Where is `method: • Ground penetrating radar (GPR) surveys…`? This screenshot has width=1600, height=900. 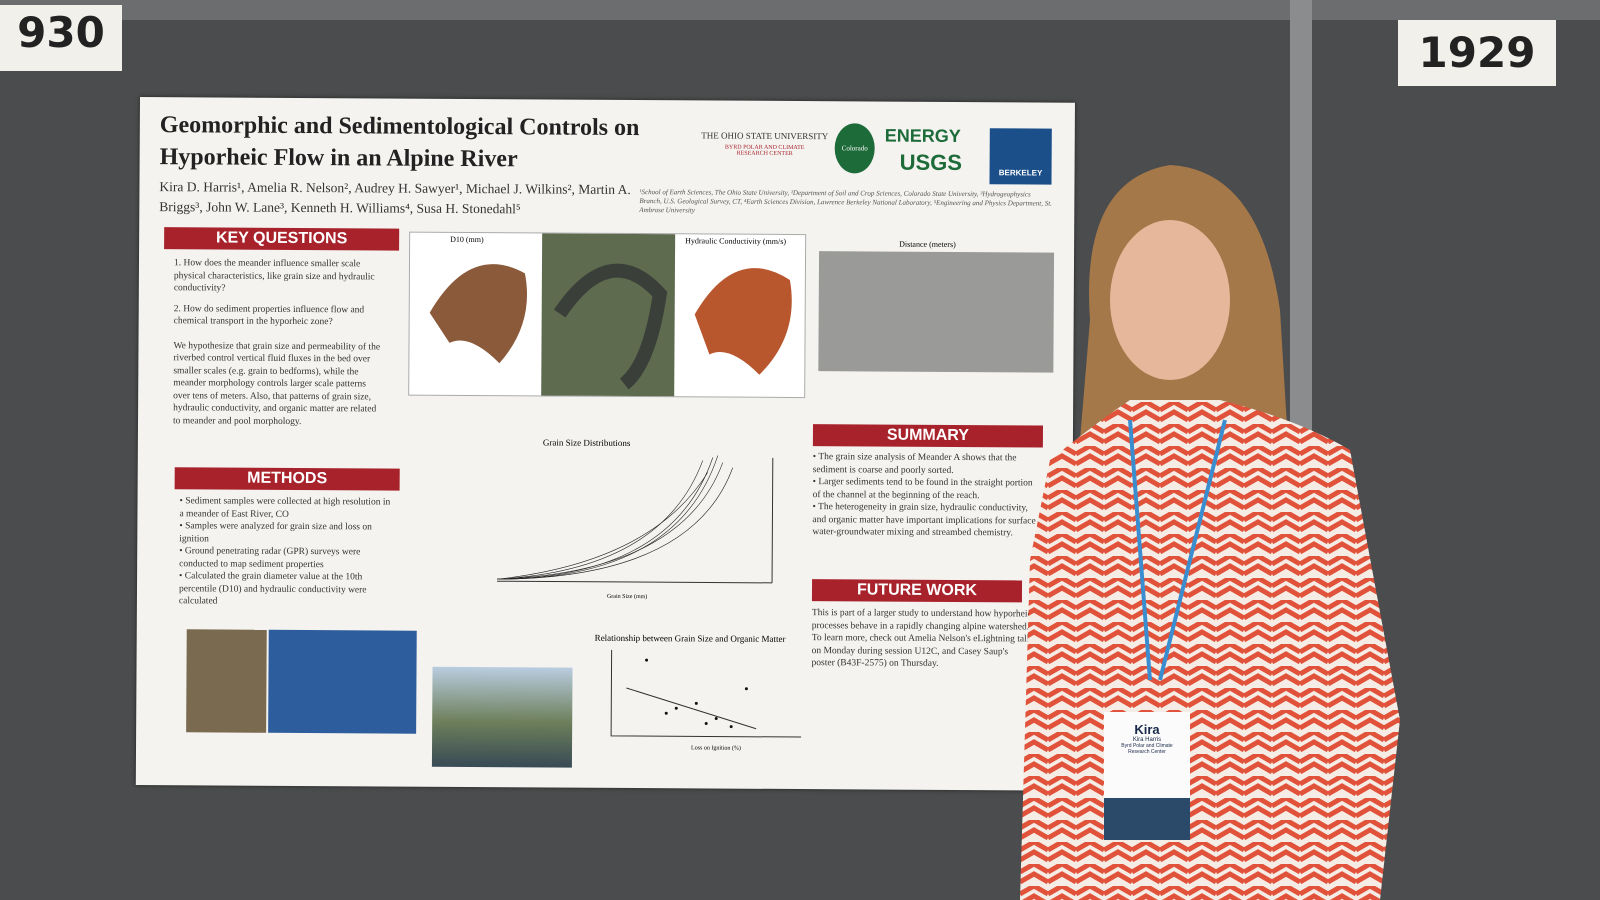 method: • Ground penetrating radar (GPR) surveys… is located at coordinates (270, 558).